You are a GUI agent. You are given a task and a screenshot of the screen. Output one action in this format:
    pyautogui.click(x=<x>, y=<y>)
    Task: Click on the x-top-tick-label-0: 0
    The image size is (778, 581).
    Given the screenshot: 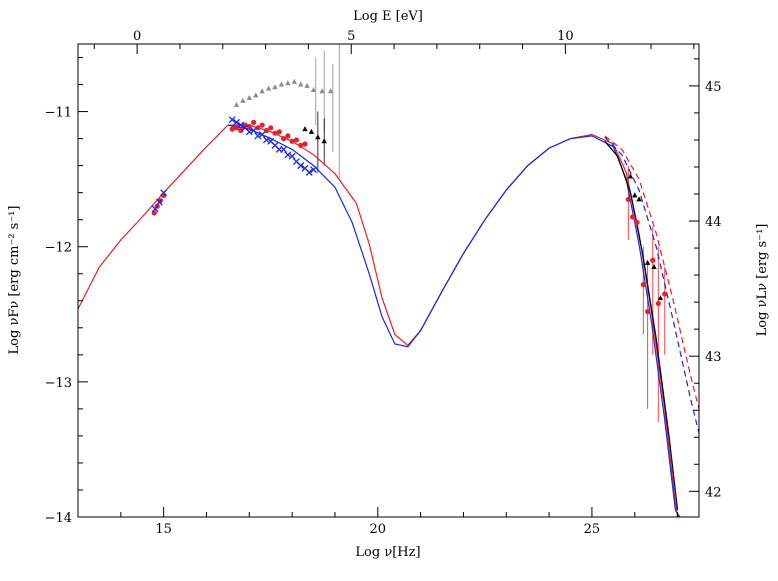 What is the action you would take?
    pyautogui.click(x=137, y=36)
    